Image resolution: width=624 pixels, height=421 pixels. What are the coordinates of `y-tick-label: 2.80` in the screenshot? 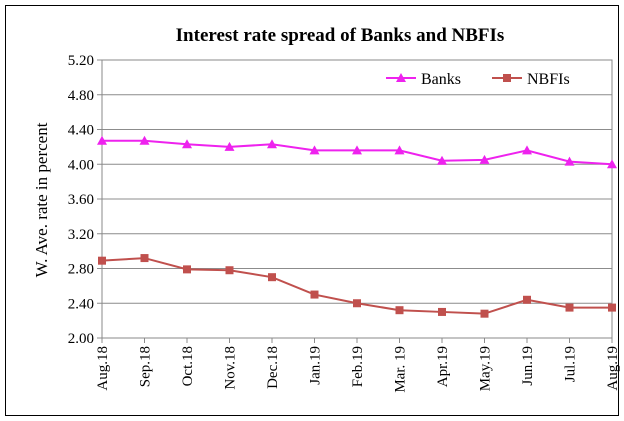 It's located at (81, 270).